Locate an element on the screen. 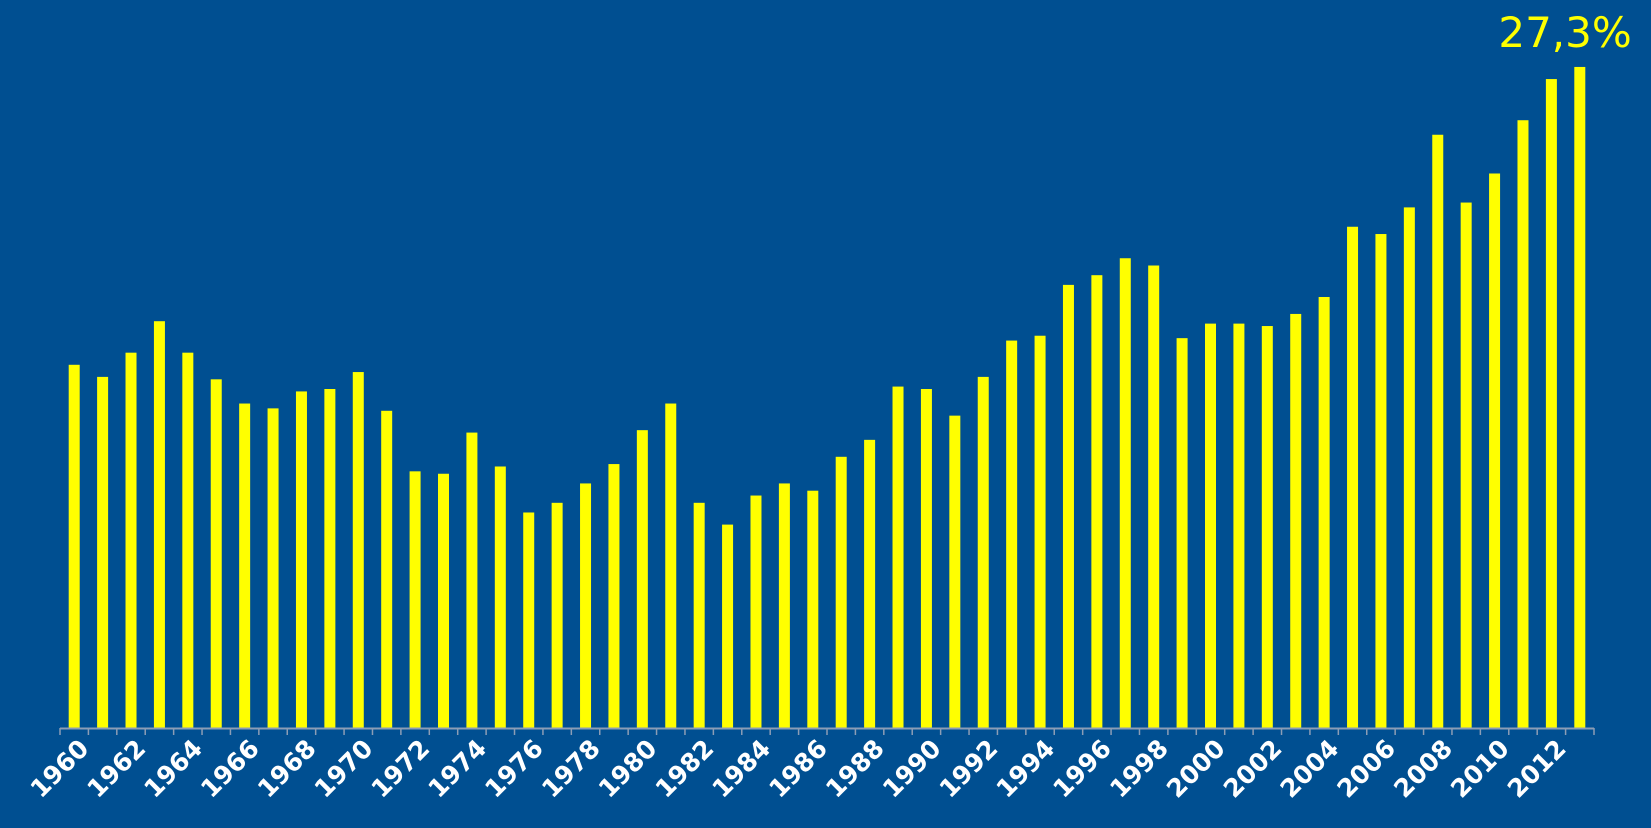 The width and height of the screenshot is (1651, 828). bar-2001 is located at coordinates (1239, 525).